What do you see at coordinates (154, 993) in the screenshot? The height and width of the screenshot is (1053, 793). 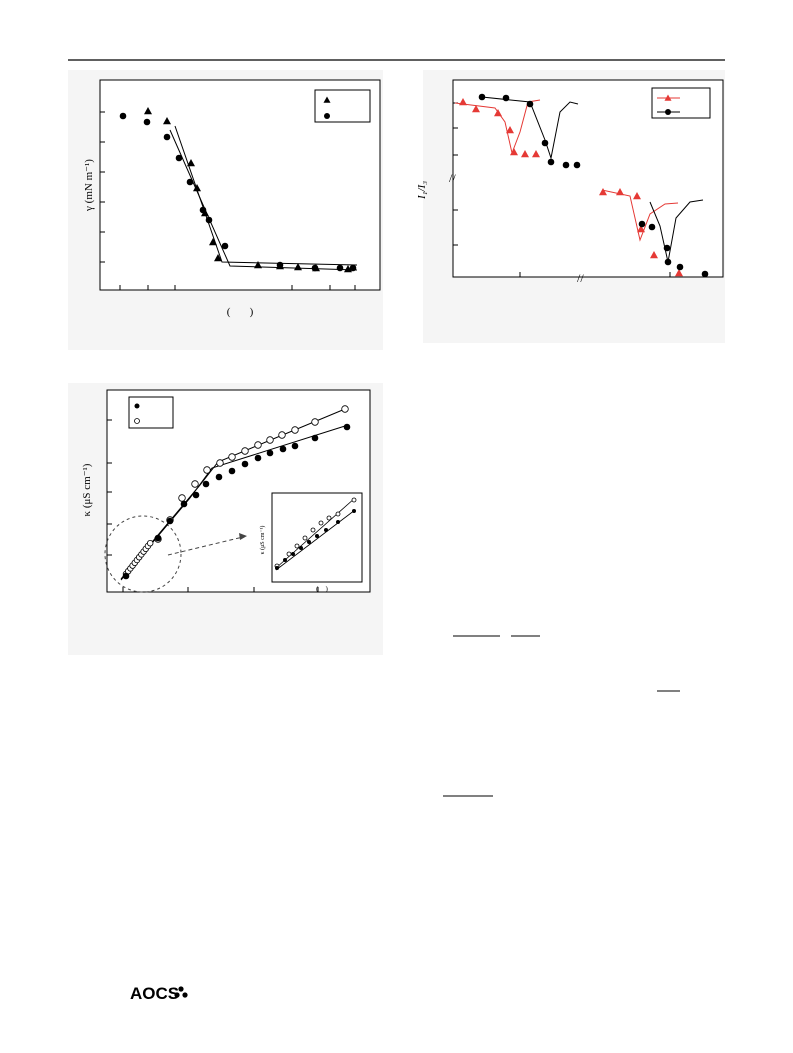 I see `footer-logo: AOCS` at bounding box center [154, 993].